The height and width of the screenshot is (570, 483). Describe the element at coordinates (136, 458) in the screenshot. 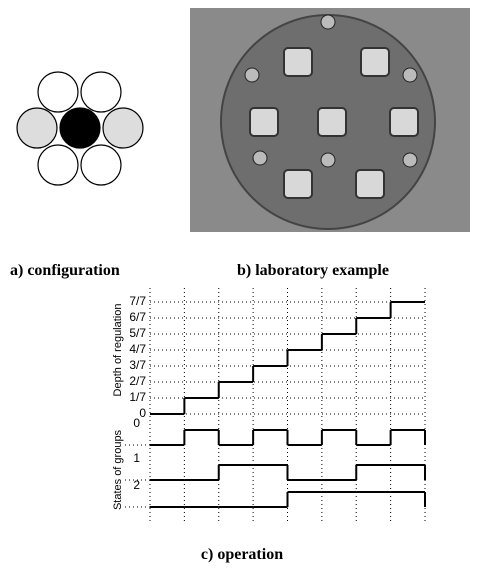

I see `group-label: 1` at that location.